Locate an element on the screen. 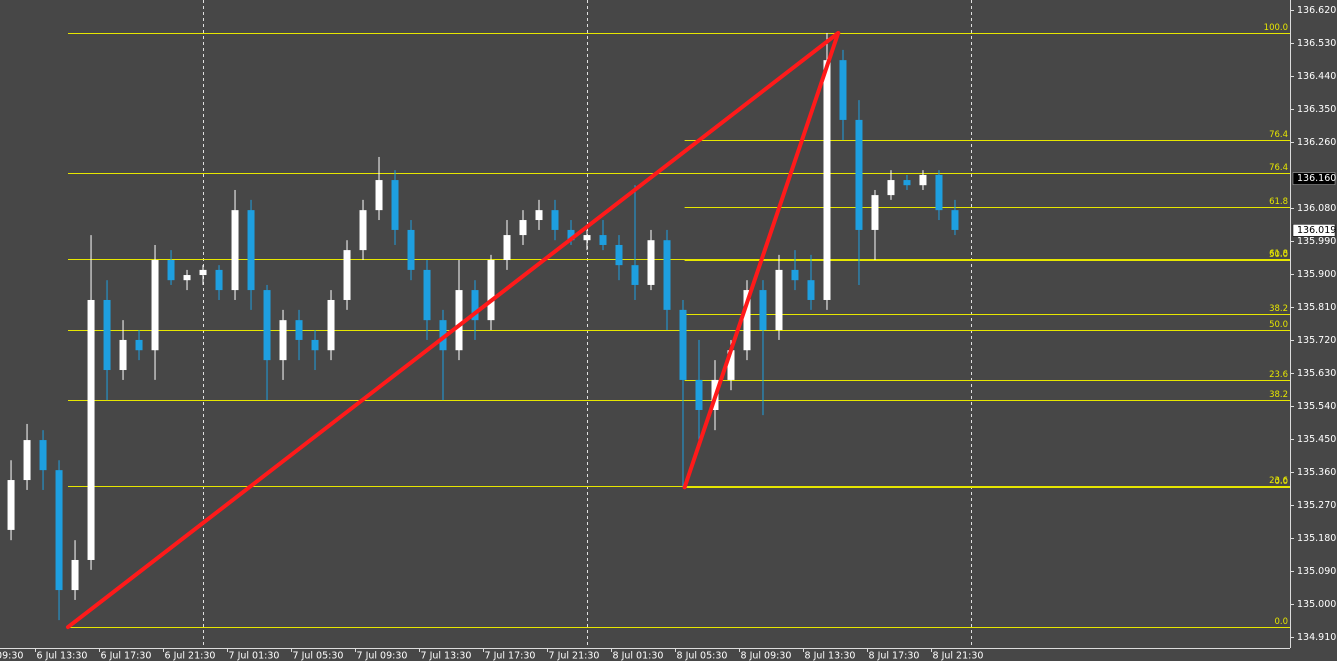 The width and height of the screenshot is (1337, 661). y-tick-label: 135.000 is located at coordinates (1316, 604).